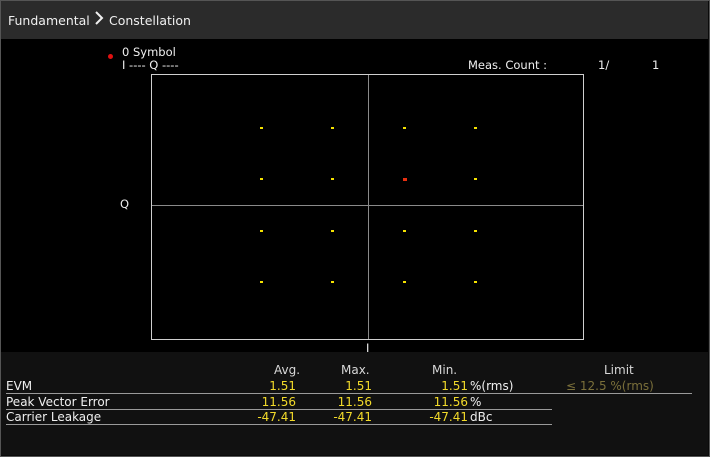 This screenshot has height=457, width=710. Describe the element at coordinates (19, 386) in the screenshot. I see `row-name: EVM` at that location.